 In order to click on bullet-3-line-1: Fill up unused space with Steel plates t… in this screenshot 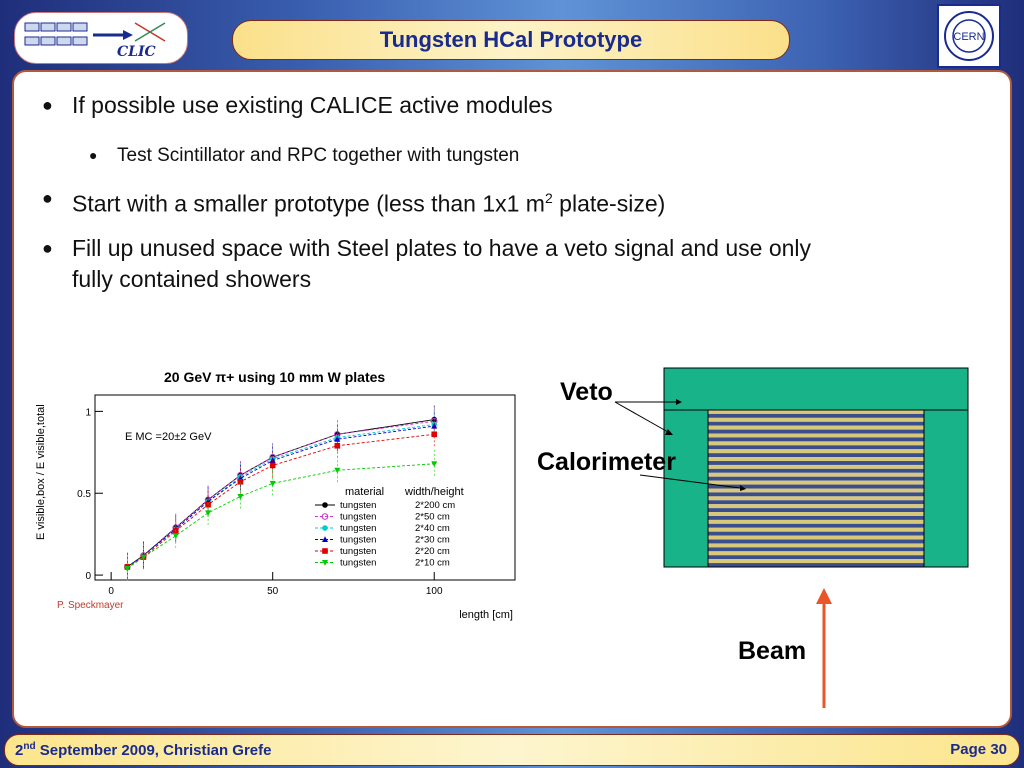, I will do `click(442, 248)`.